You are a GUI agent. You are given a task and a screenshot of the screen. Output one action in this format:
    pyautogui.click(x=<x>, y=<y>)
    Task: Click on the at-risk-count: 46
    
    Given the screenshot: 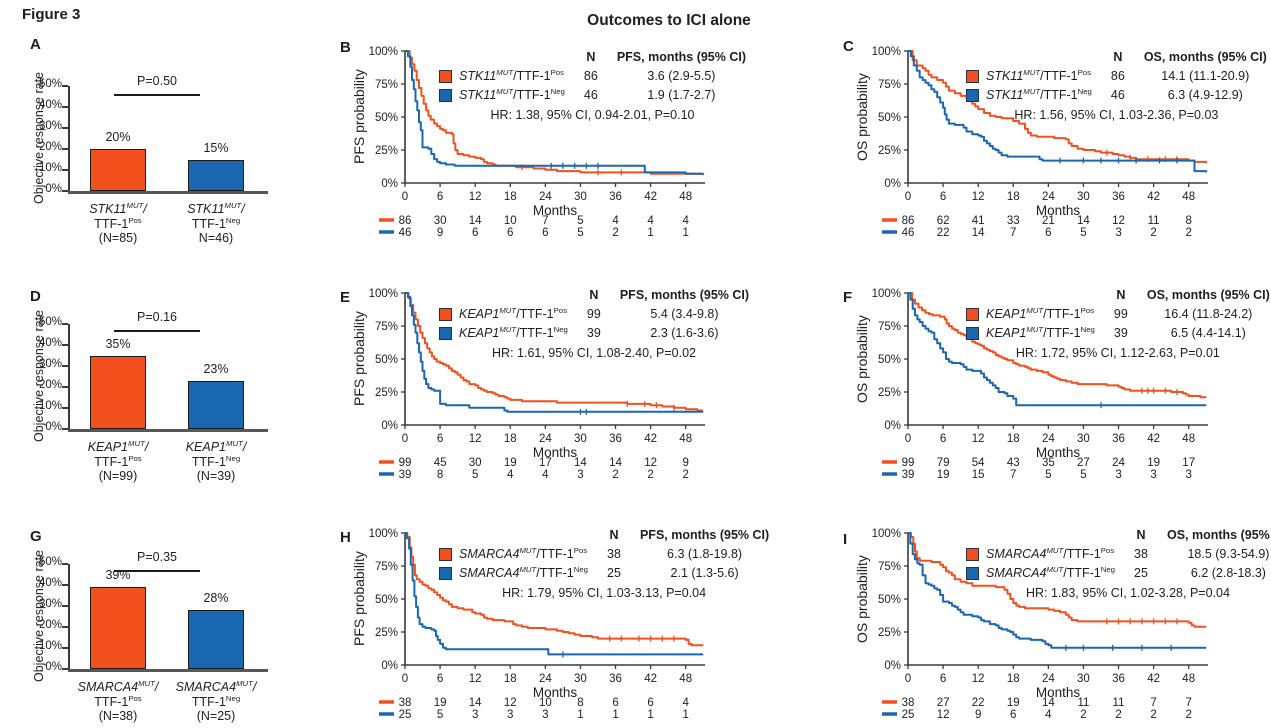 What is the action you would take?
    pyautogui.click(x=908, y=233)
    